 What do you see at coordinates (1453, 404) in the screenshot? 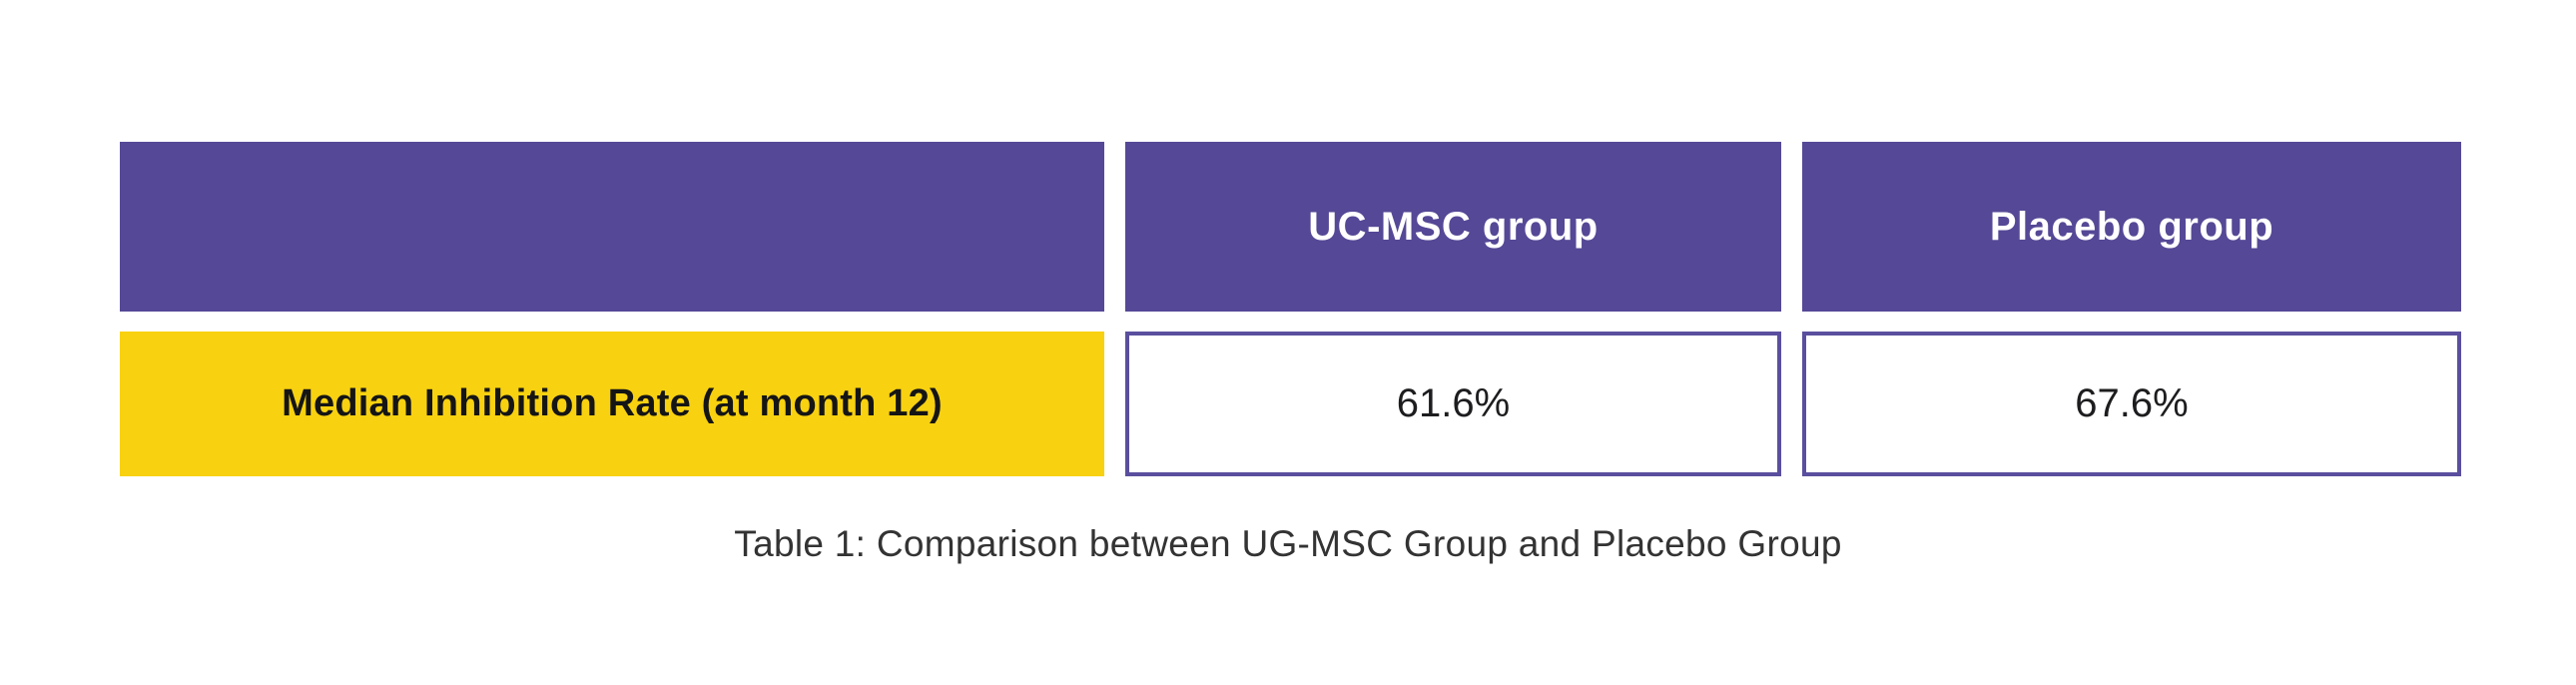
I see `value-cell-ucmsc: 61.6%` at bounding box center [1453, 404].